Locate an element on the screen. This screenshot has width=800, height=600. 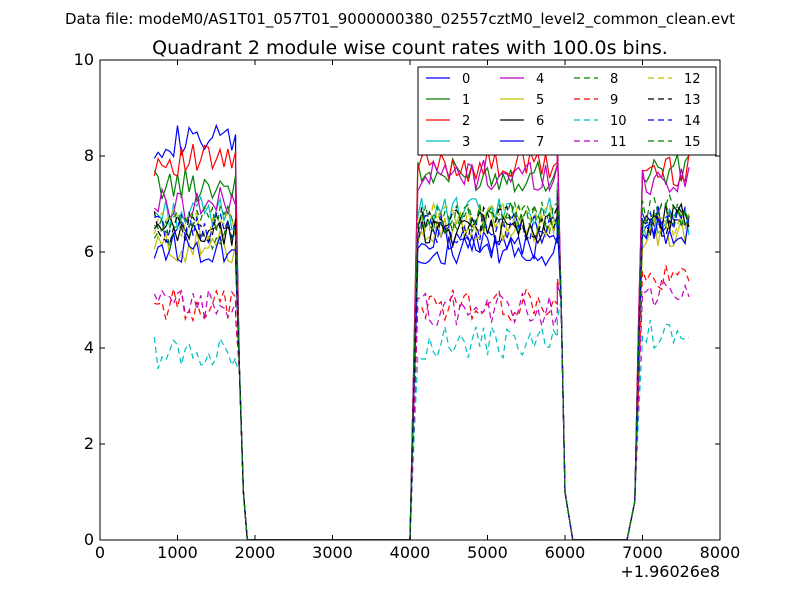
legend-label-10: 10 is located at coordinates (618, 121).